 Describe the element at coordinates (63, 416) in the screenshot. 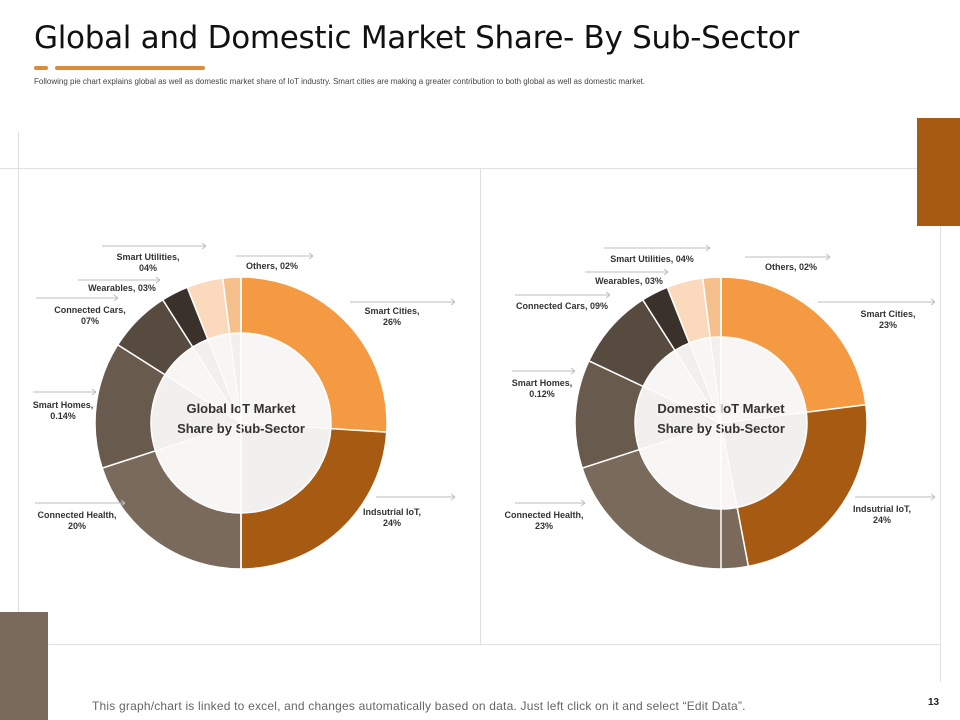

I see `slice-label-smart-homes-line-2: 0.14%` at that location.